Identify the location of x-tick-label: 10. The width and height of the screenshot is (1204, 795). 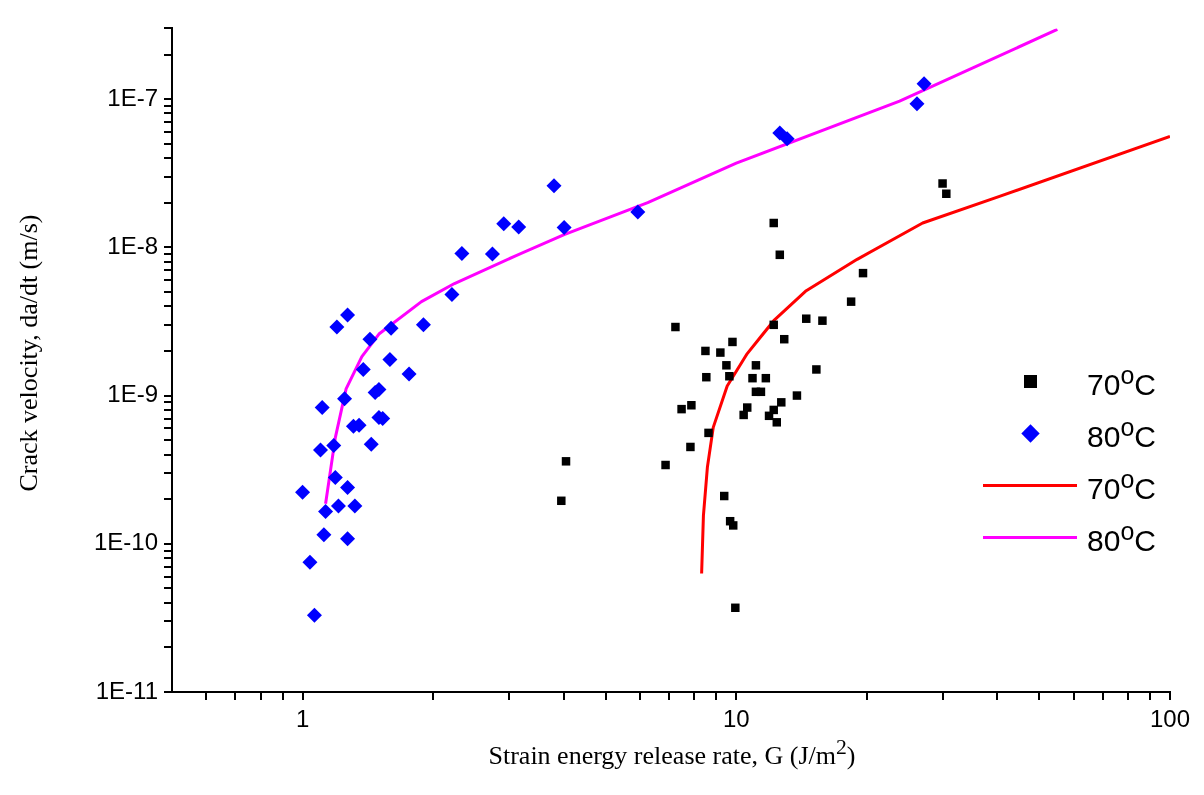
(736, 719).